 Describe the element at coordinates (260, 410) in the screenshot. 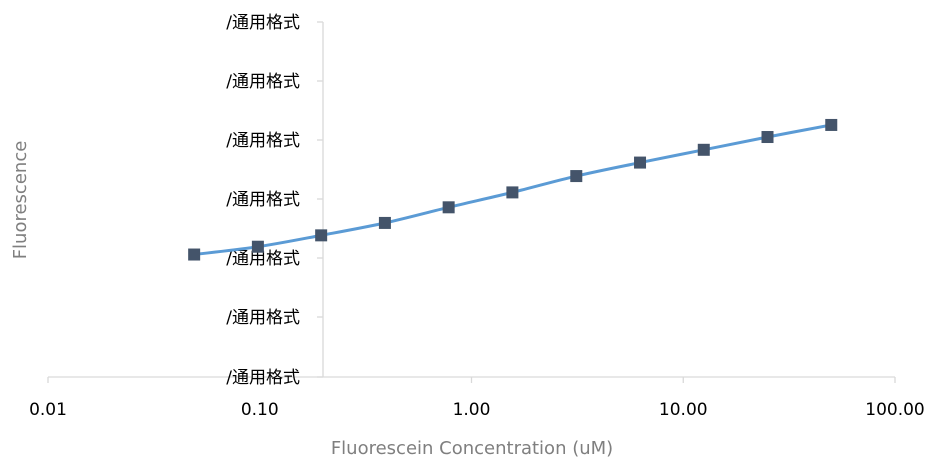

I see `x-tick-label: 0.10` at that location.